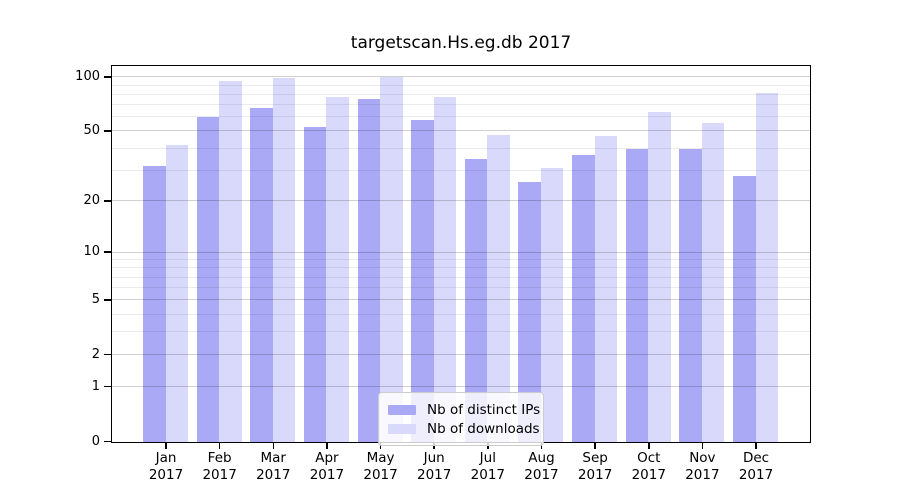  I want to click on x-tick-label: Jul 2017, so click(487, 466).